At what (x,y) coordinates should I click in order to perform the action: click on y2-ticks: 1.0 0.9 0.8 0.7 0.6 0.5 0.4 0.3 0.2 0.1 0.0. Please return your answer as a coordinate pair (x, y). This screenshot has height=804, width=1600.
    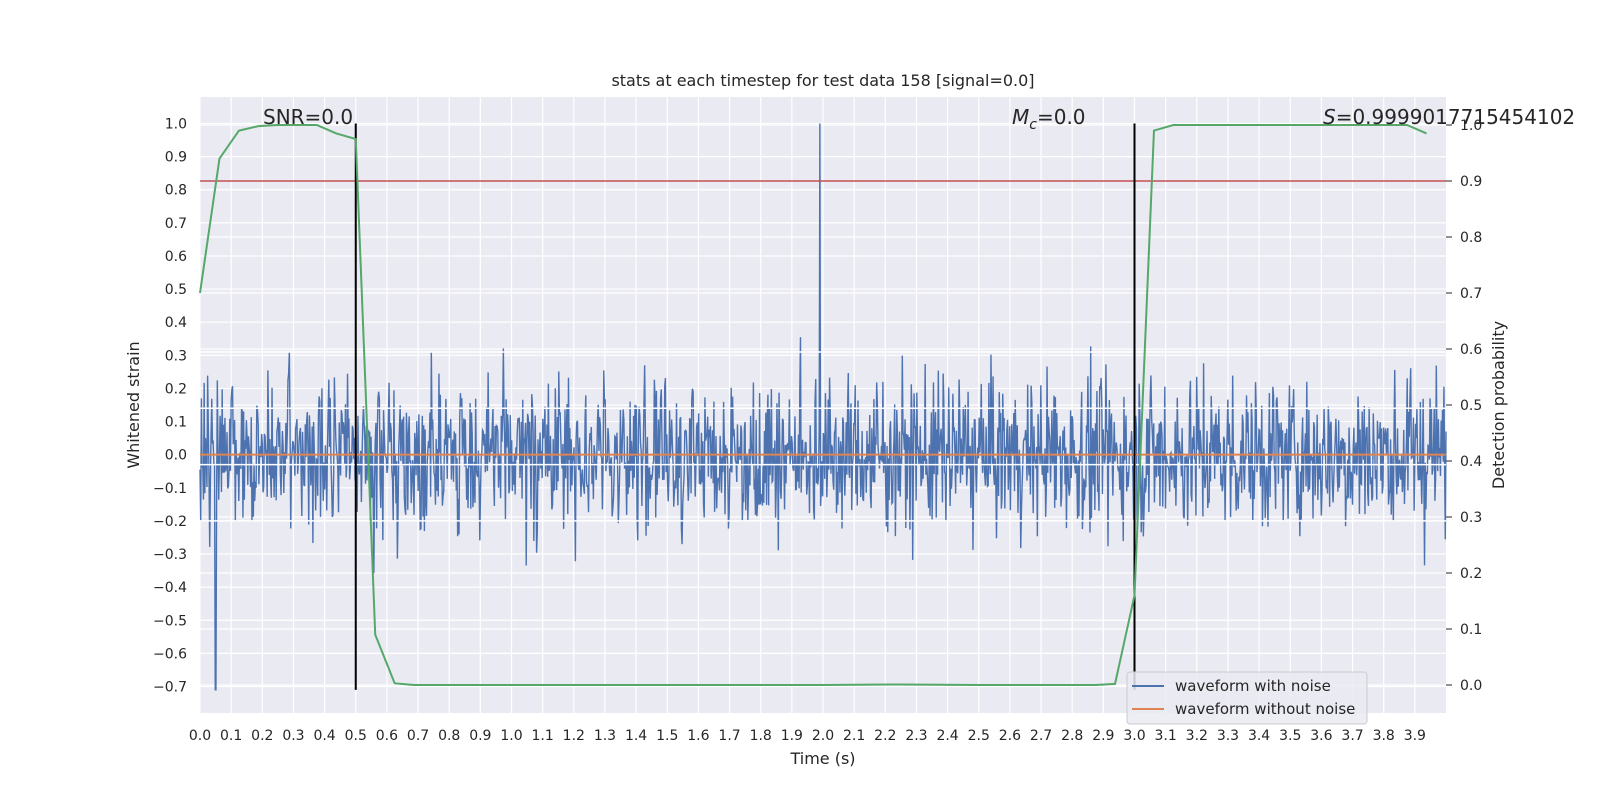
    Looking at the image, I should click on (1464, 406).